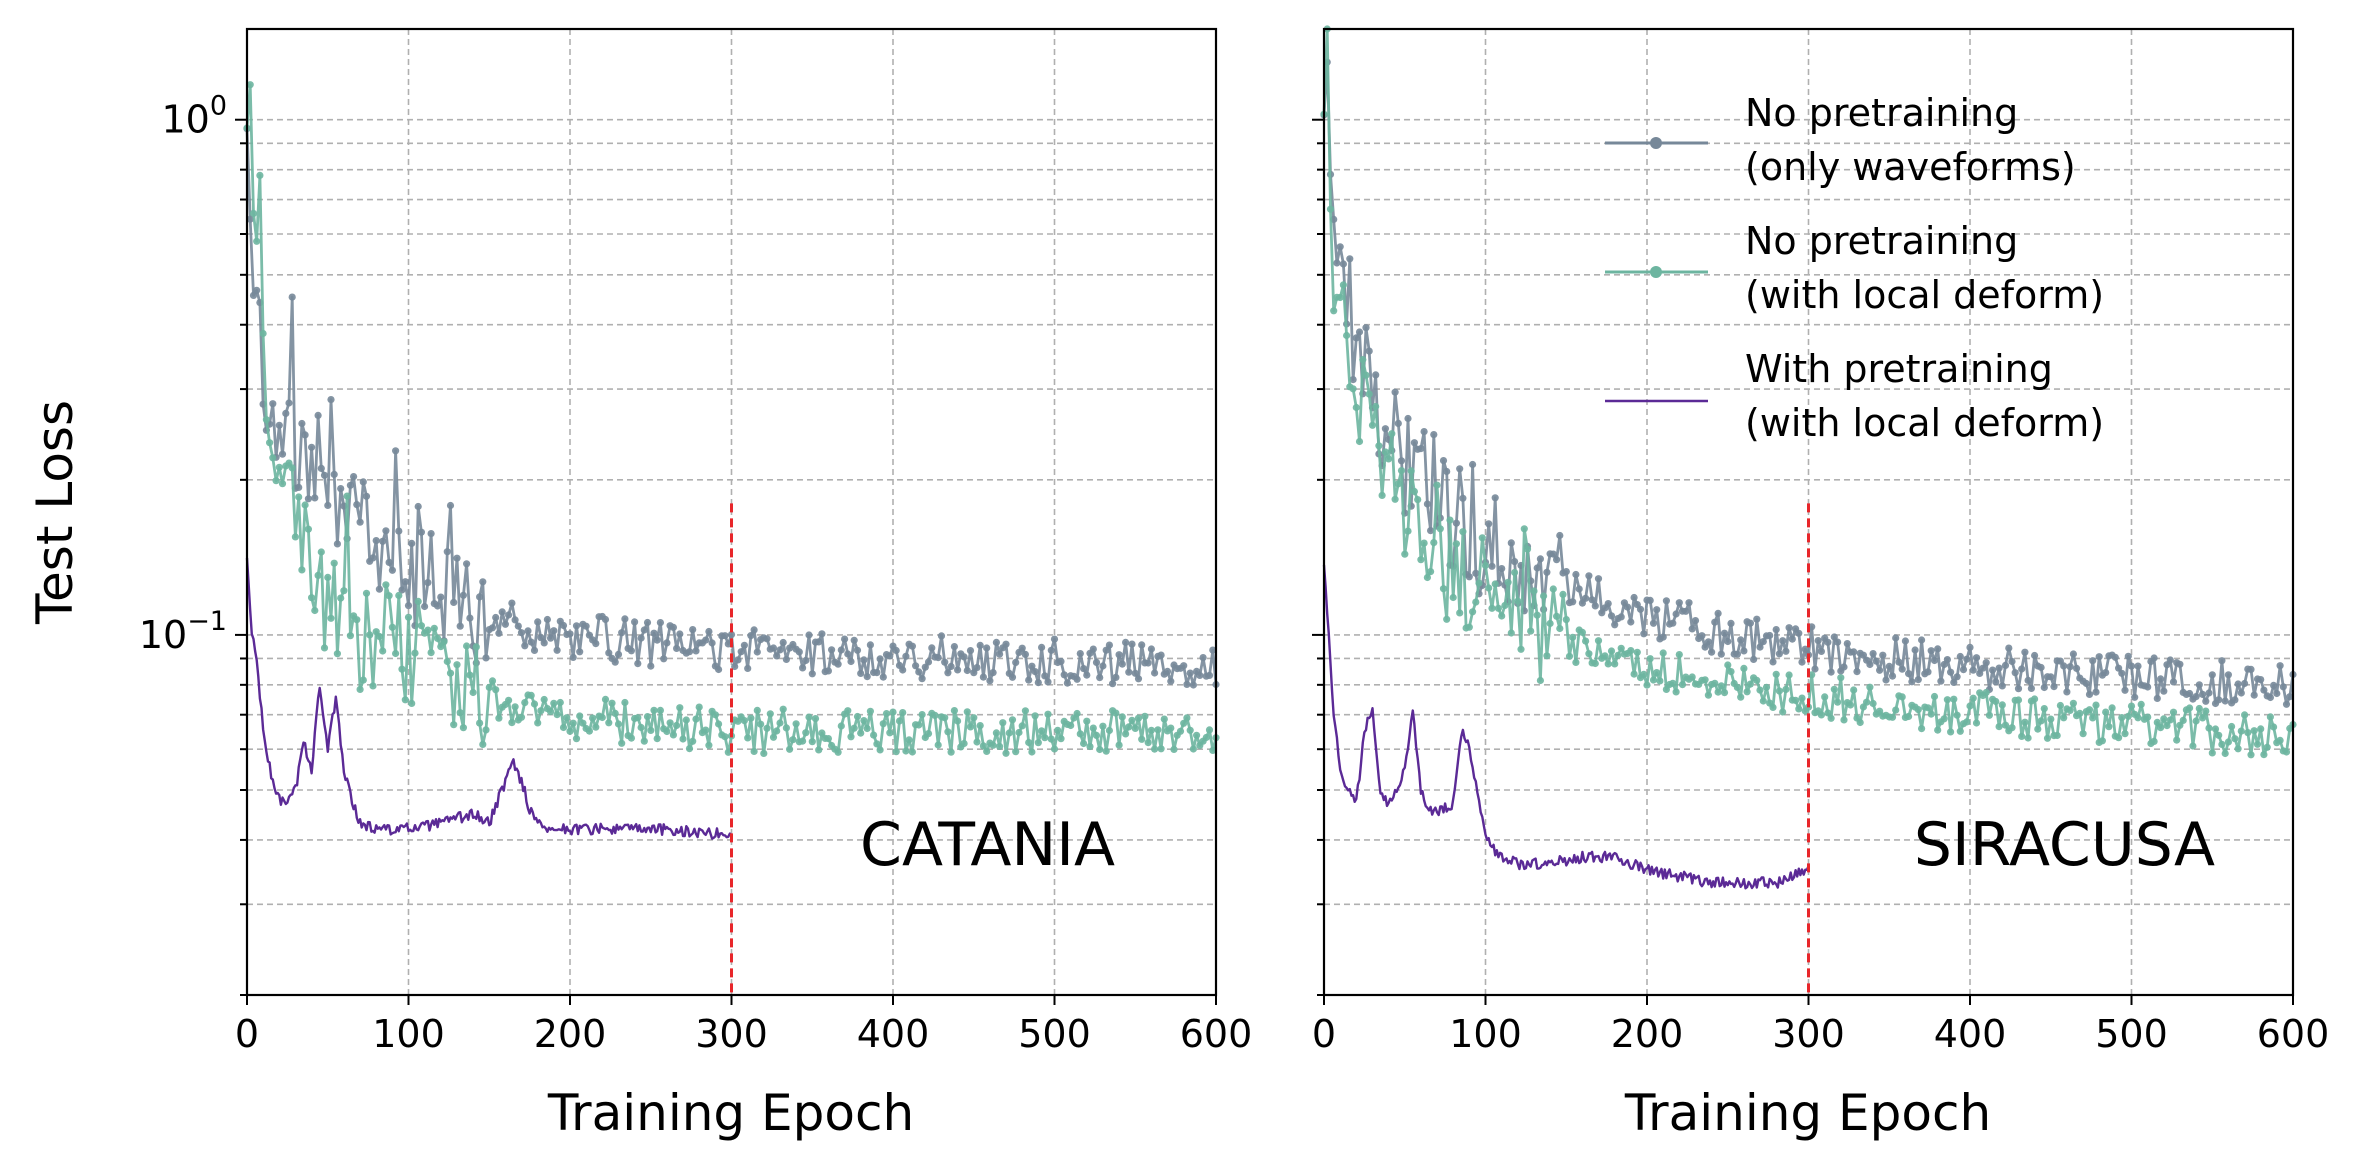 This screenshot has width=2365, height=1173. What do you see at coordinates (1656, 272) in the screenshot?
I see `legend-marker-local-deform` at bounding box center [1656, 272].